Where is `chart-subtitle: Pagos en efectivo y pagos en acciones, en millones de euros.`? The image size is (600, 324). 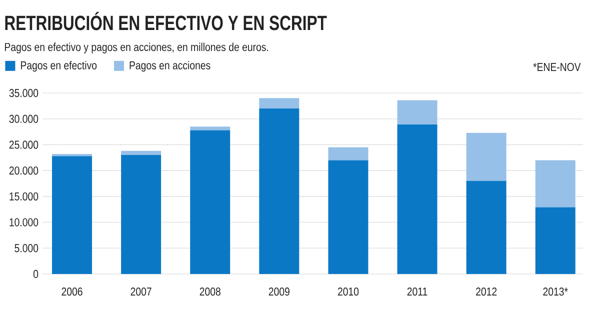 chart-subtitle: Pagos en efectivo y pagos en acciones, en millones de euros. is located at coordinates (136, 48).